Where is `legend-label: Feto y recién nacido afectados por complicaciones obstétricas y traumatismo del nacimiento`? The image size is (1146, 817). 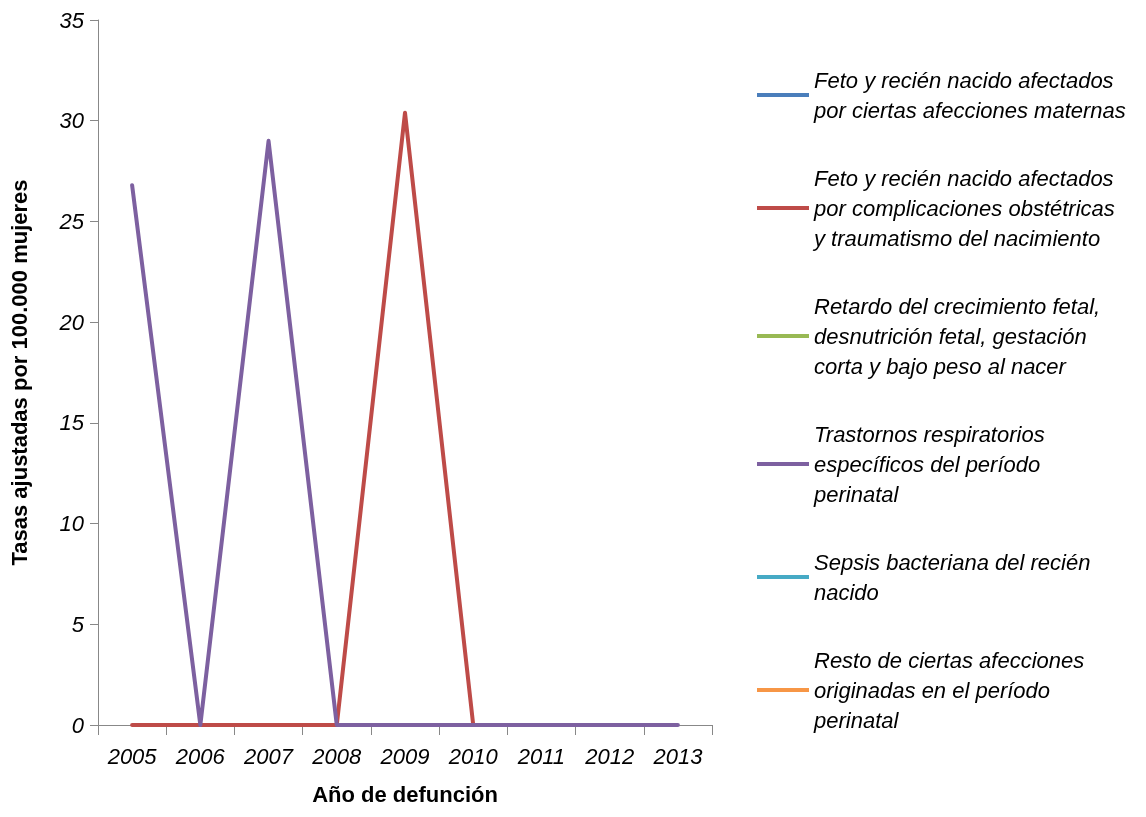 legend-label: Feto y recién nacido afectados por complicaciones obstétricas y traumatismo del nacimiento is located at coordinates (966, 208).